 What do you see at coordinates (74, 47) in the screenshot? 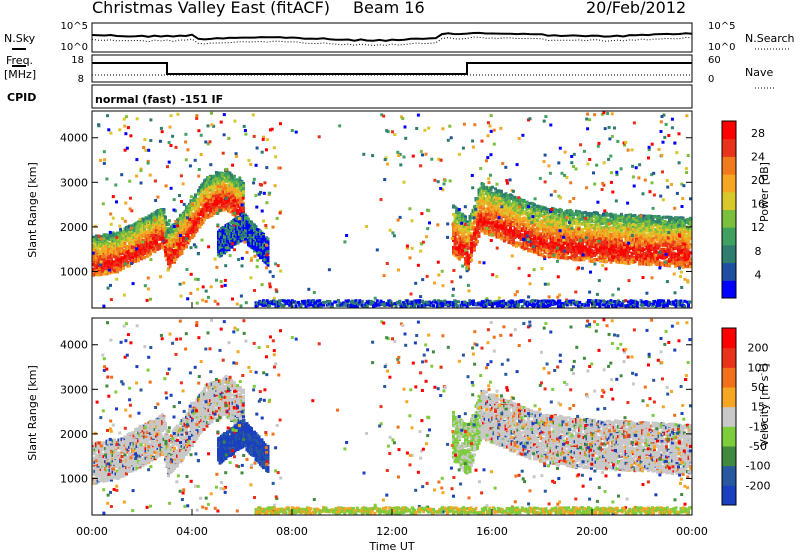
I see `noise-left-tick-bottom: 10^0` at bounding box center [74, 47].